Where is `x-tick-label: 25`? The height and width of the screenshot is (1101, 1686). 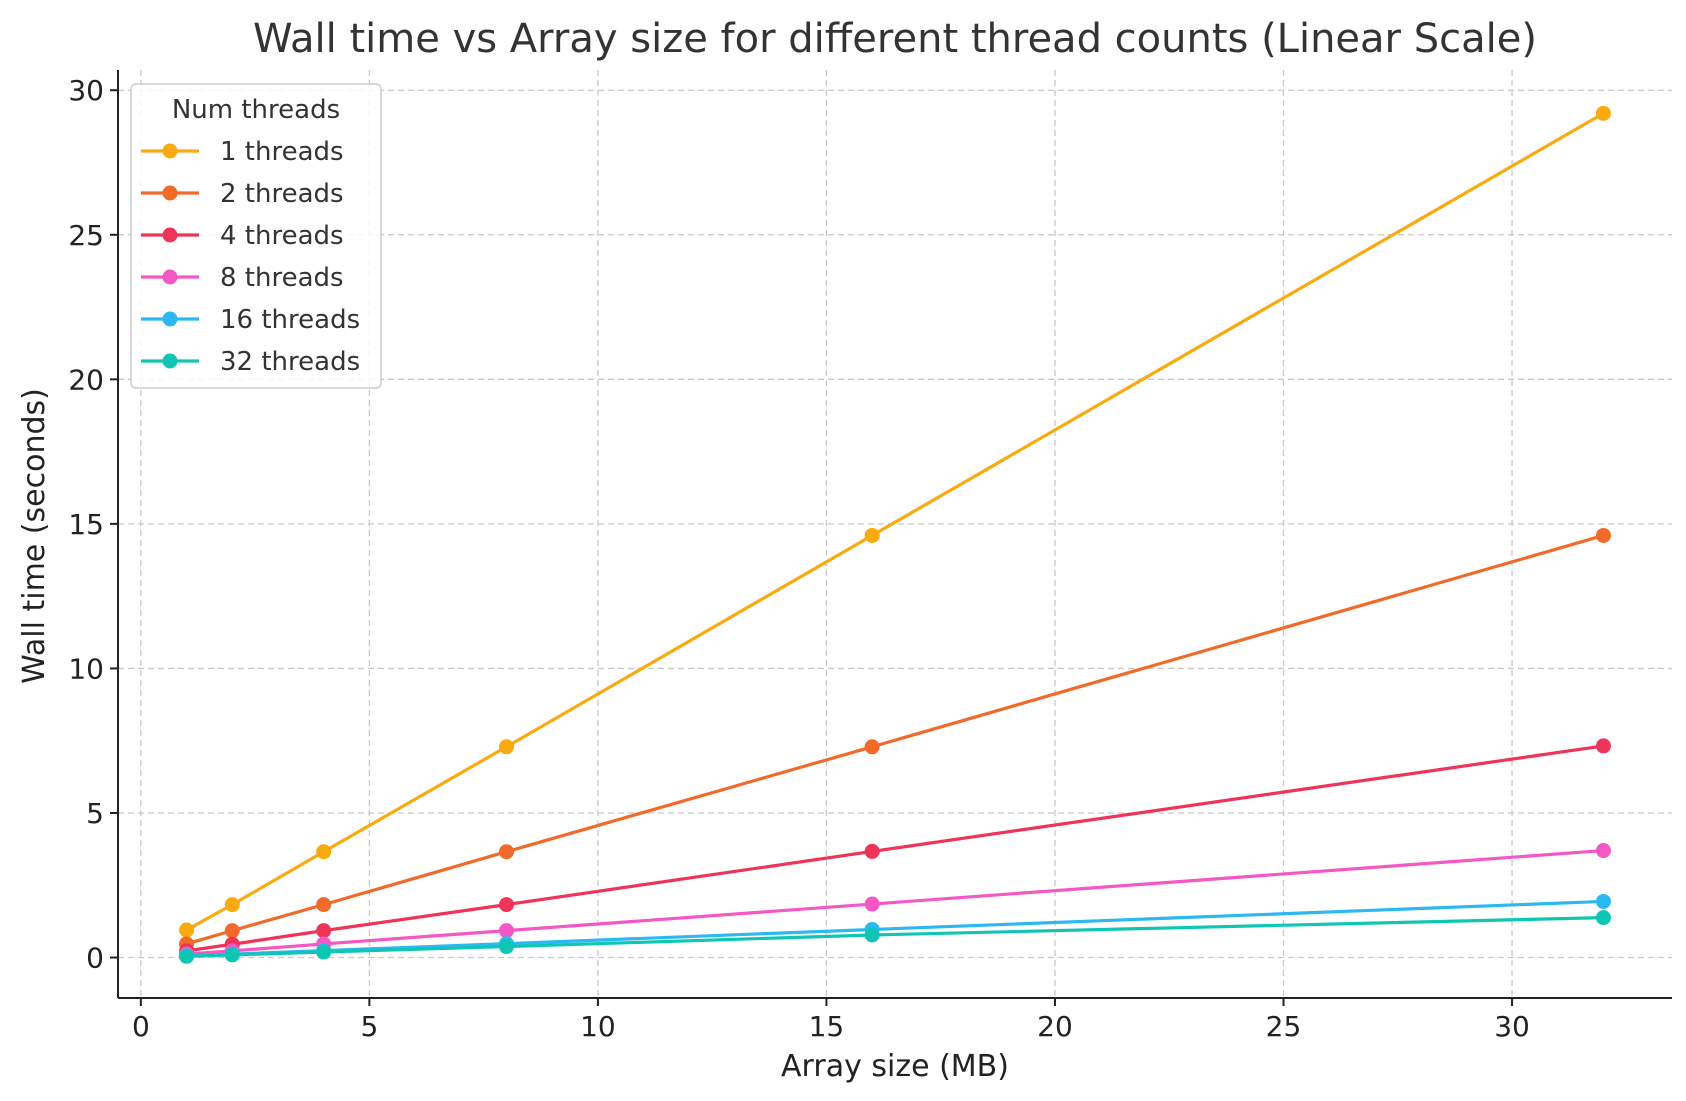
x-tick-label: 25 is located at coordinates (1284, 1026).